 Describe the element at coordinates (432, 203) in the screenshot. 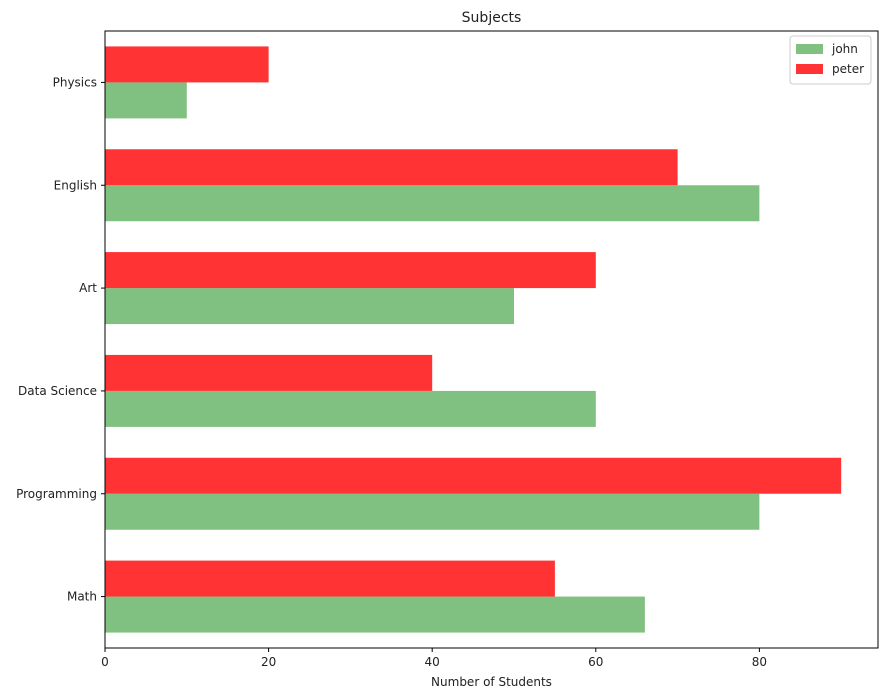

I see `bar-john-english` at that location.